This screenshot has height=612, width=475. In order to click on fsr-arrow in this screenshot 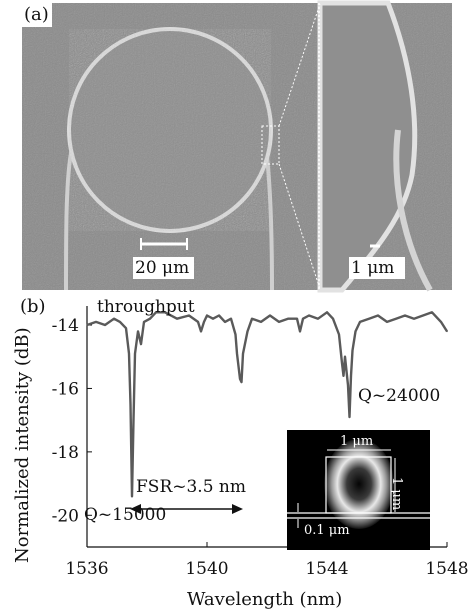, I will do `click(186, 509)`.